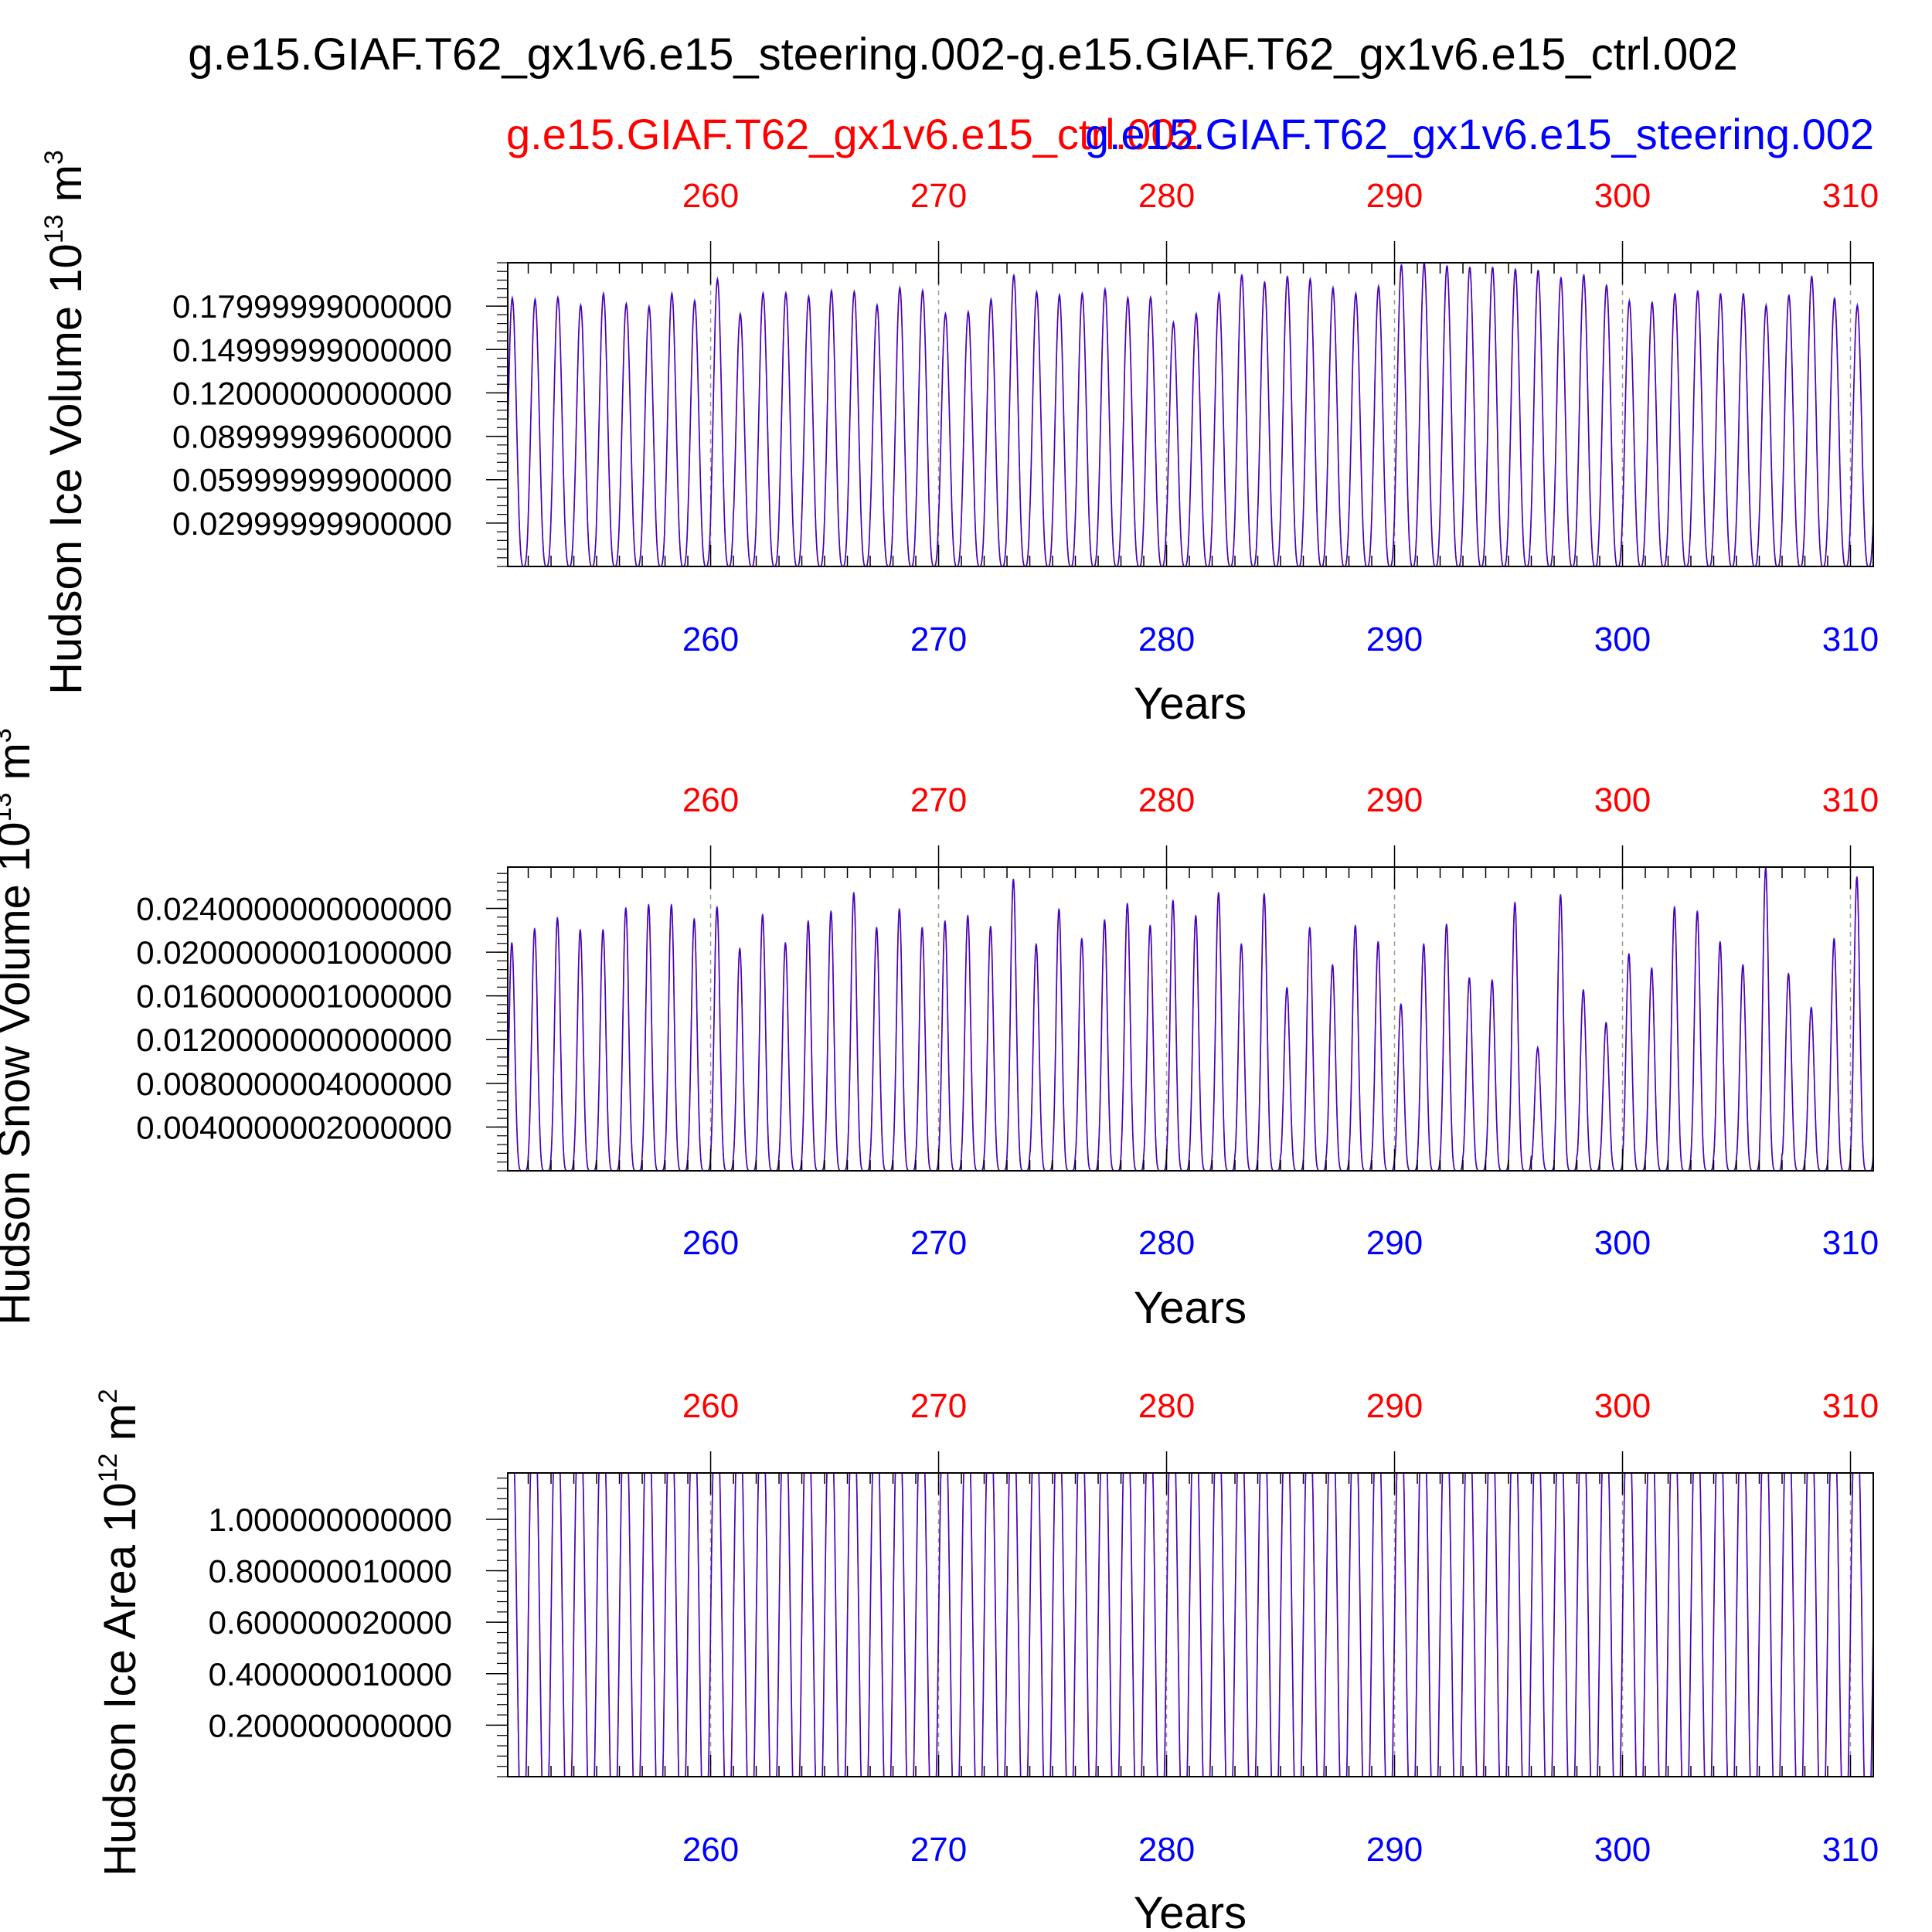  What do you see at coordinates (294, 1040) in the screenshot?
I see `y-tick-label: 0.0120000000000000` at bounding box center [294, 1040].